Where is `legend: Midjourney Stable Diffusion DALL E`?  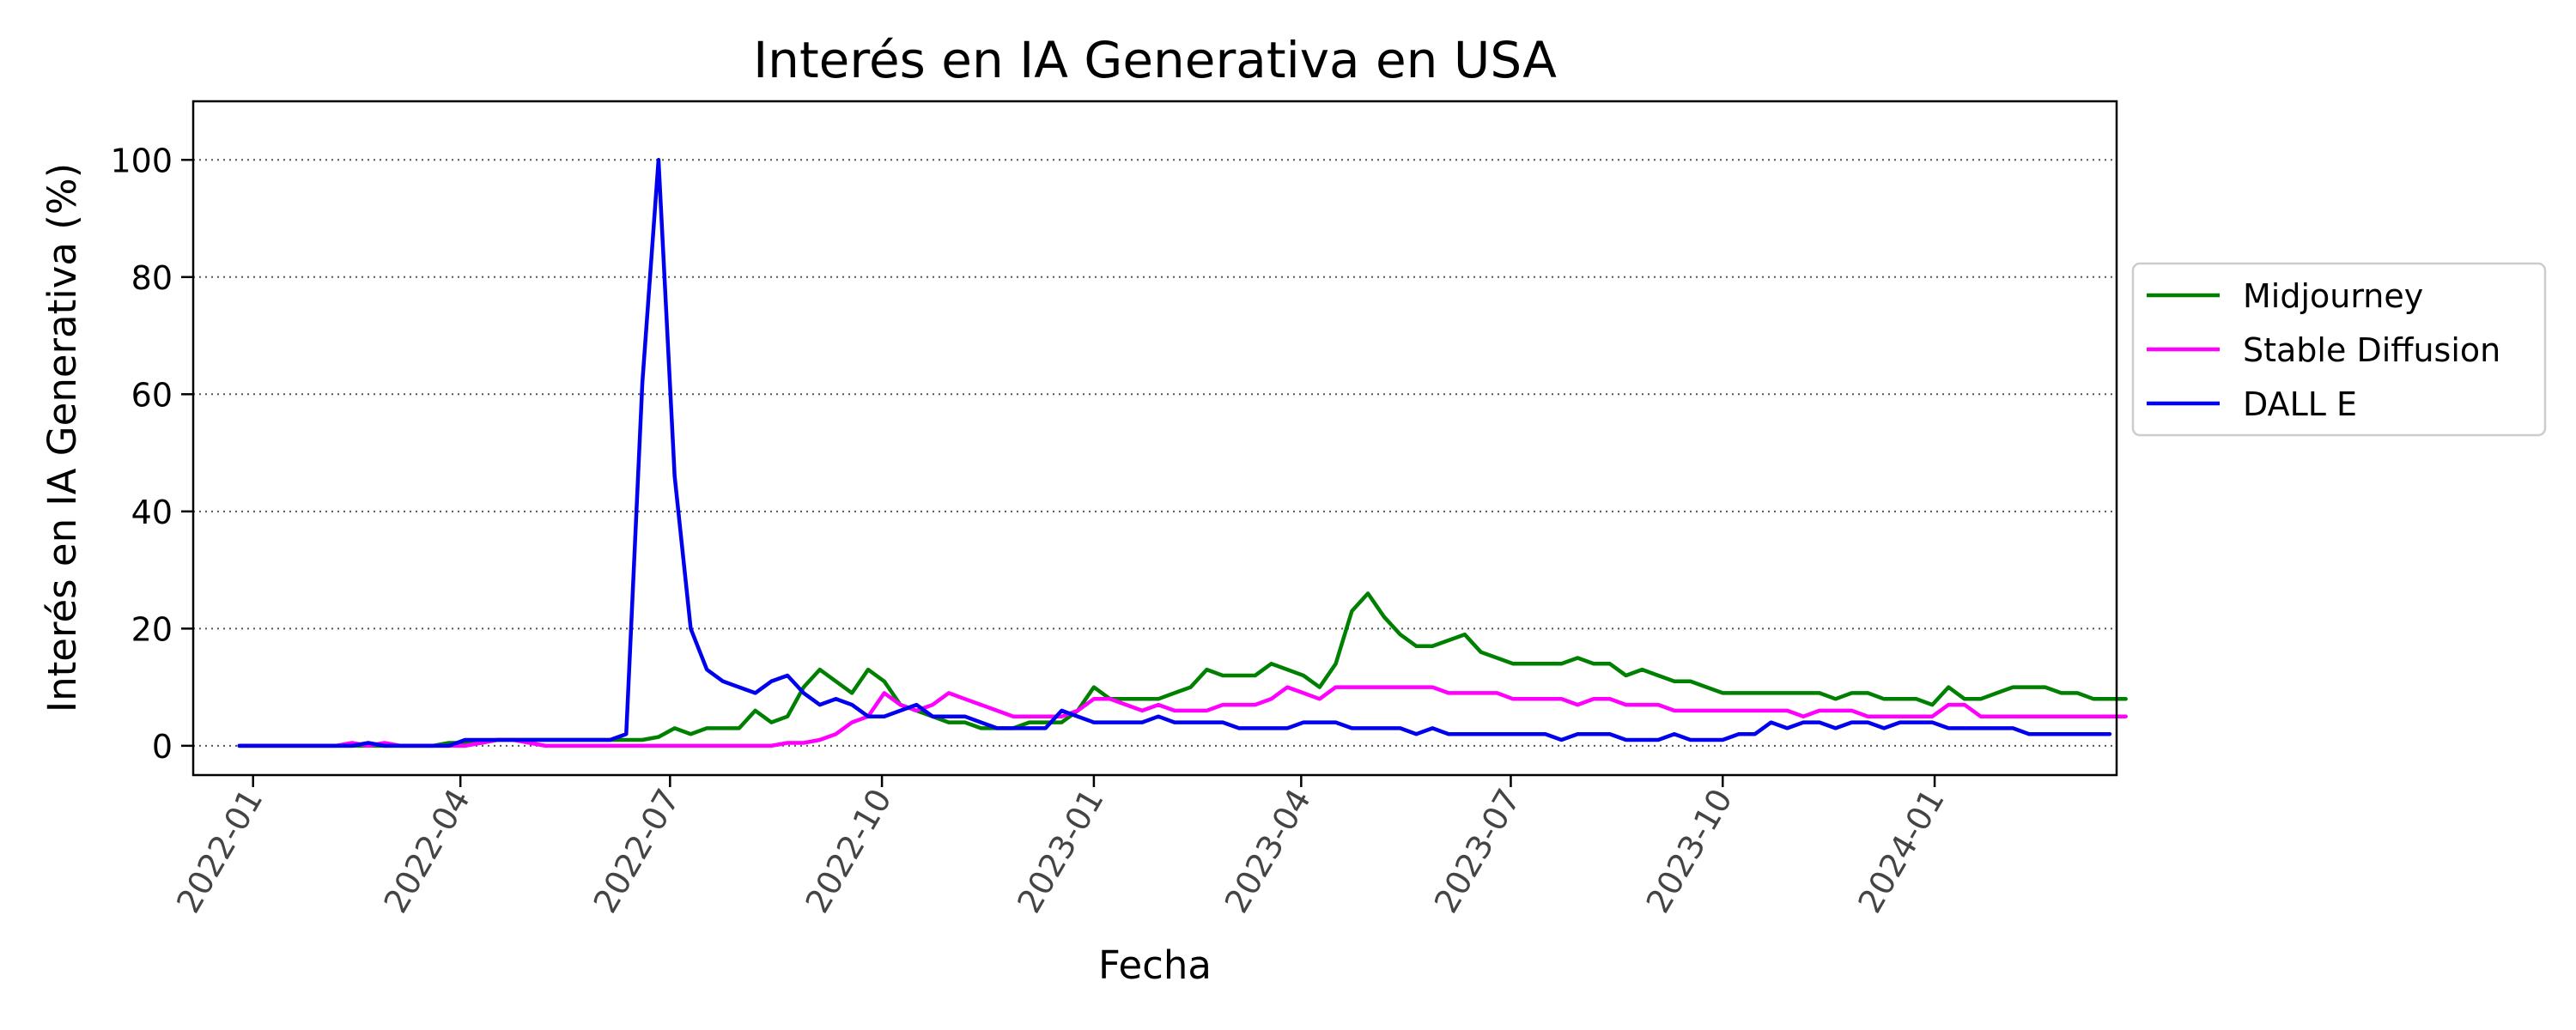
legend: Midjourney Stable Diffusion DALL E is located at coordinates (2339, 349).